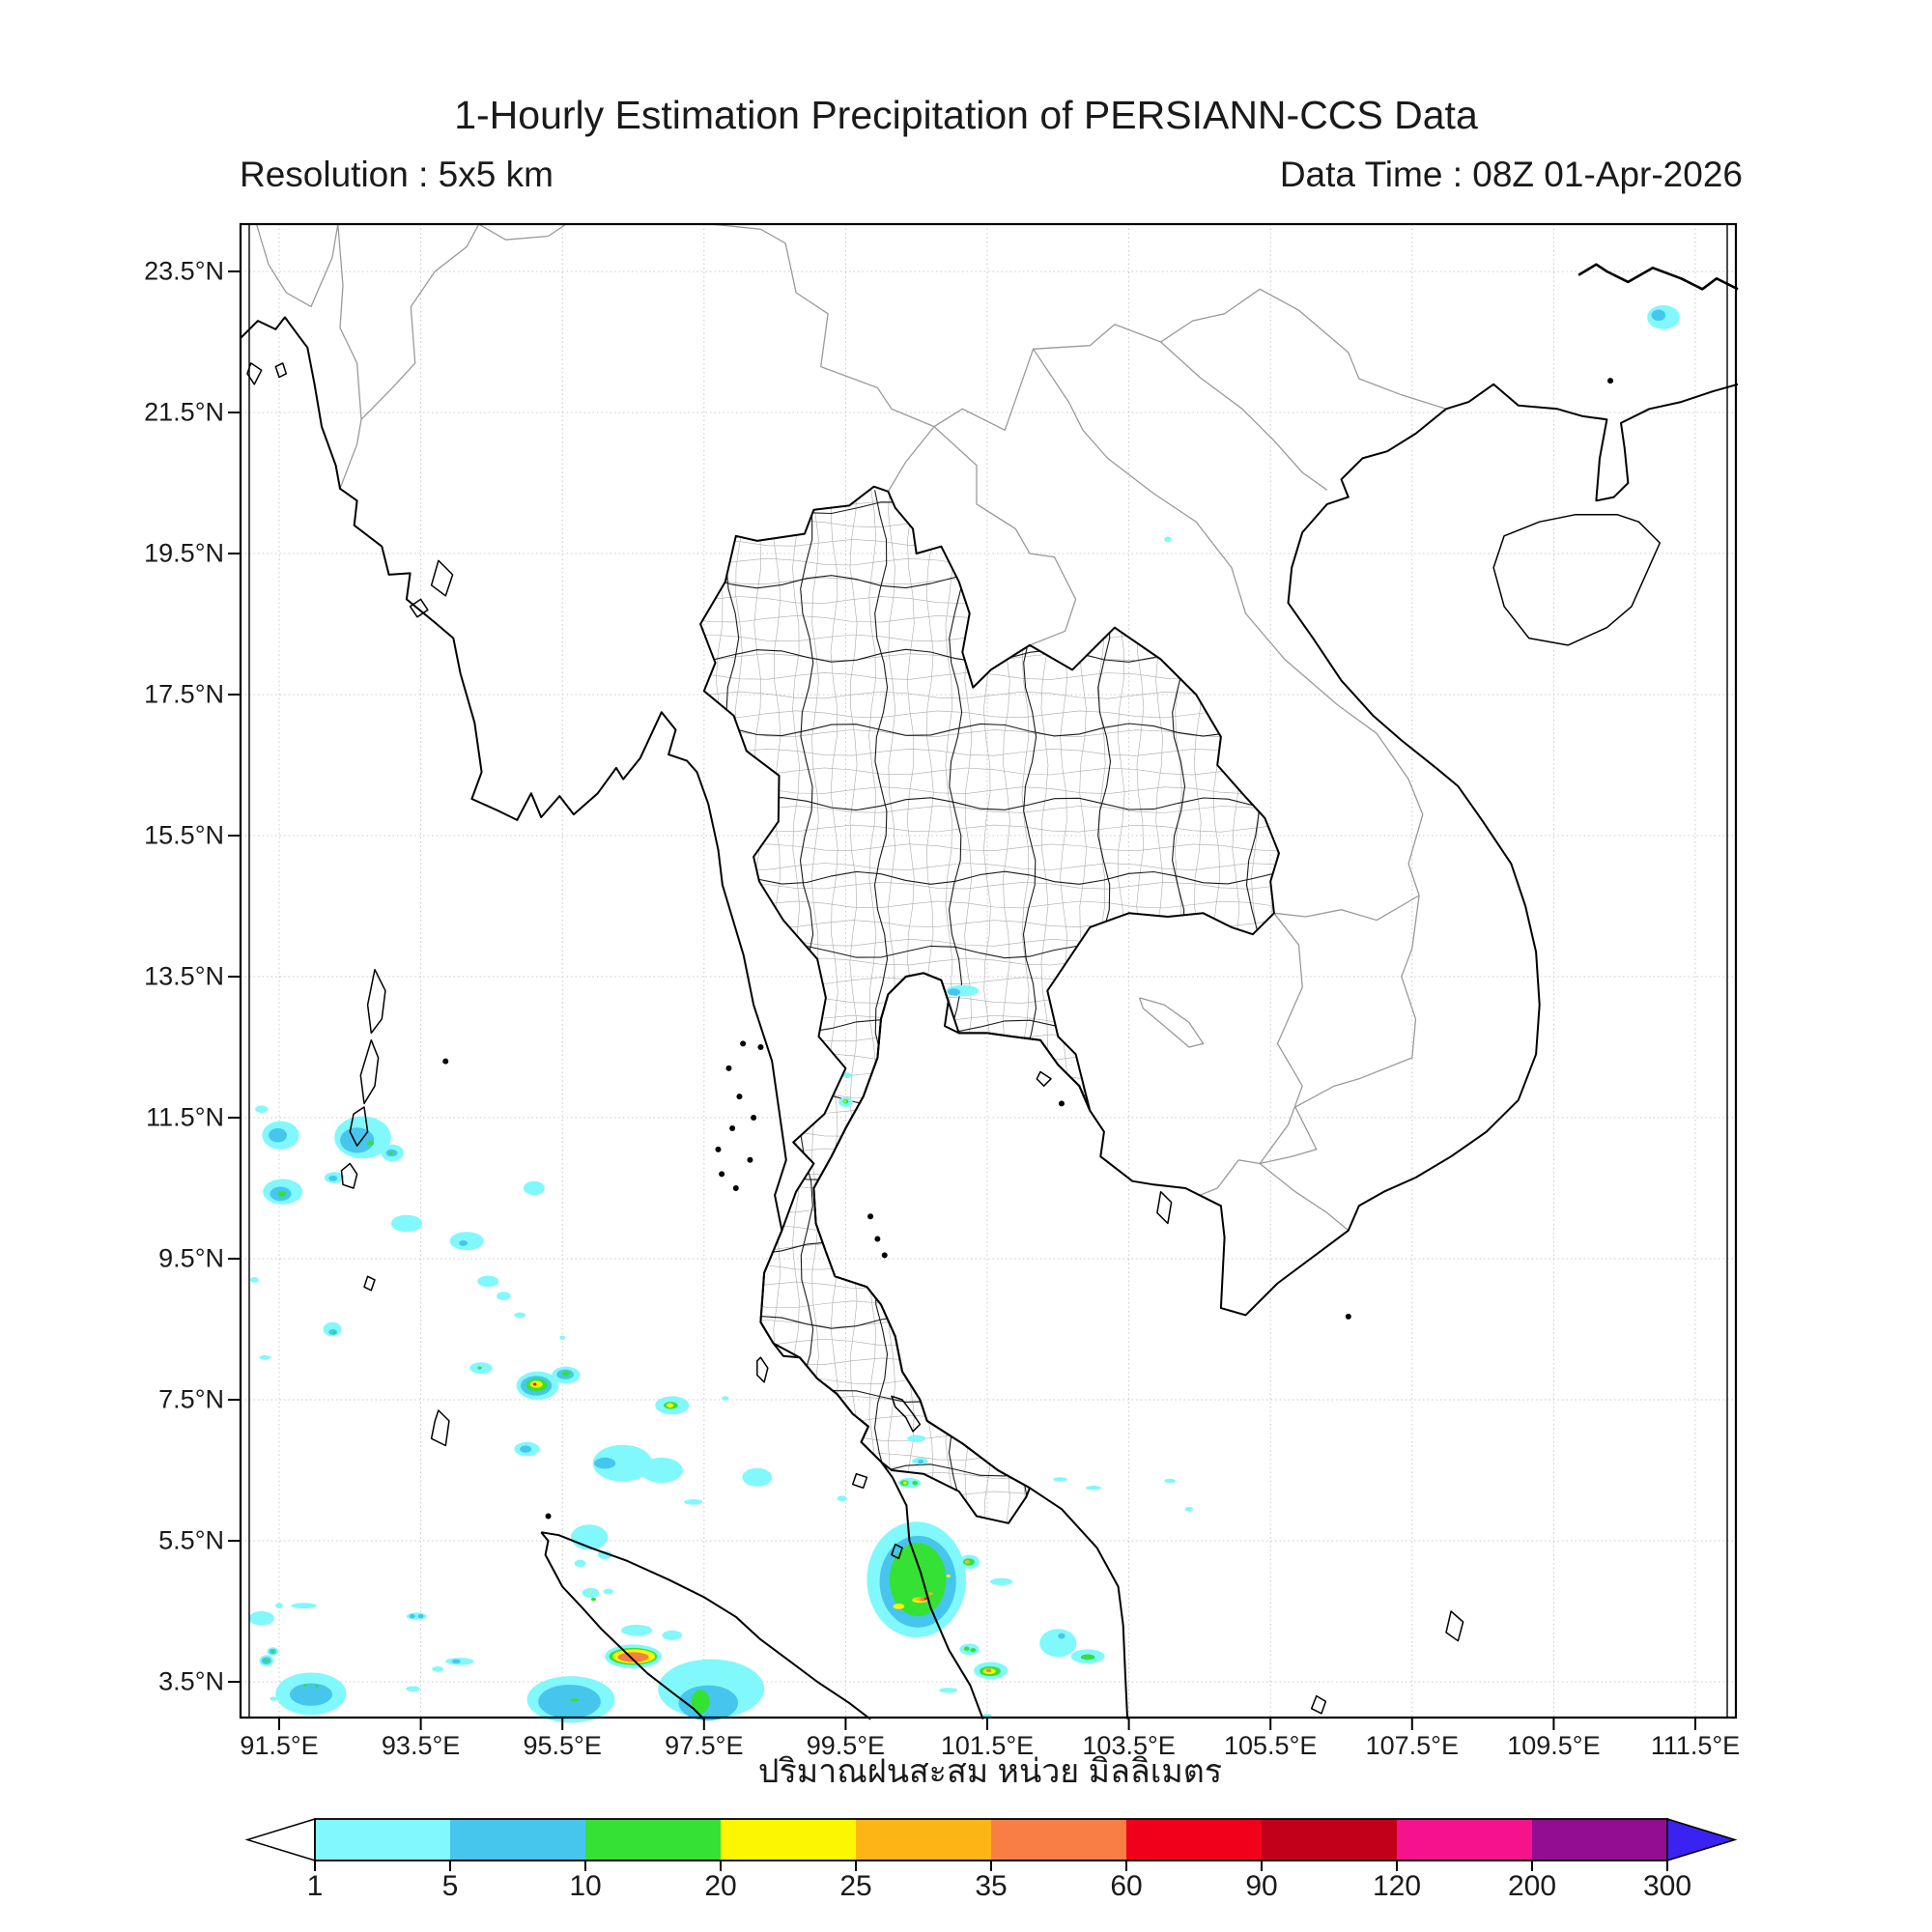 This screenshot has height=1932, width=1932. Describe the element at coordinates (315, 1886) in the screenshot. I see `colorbar-tick-label: 1` at that location.